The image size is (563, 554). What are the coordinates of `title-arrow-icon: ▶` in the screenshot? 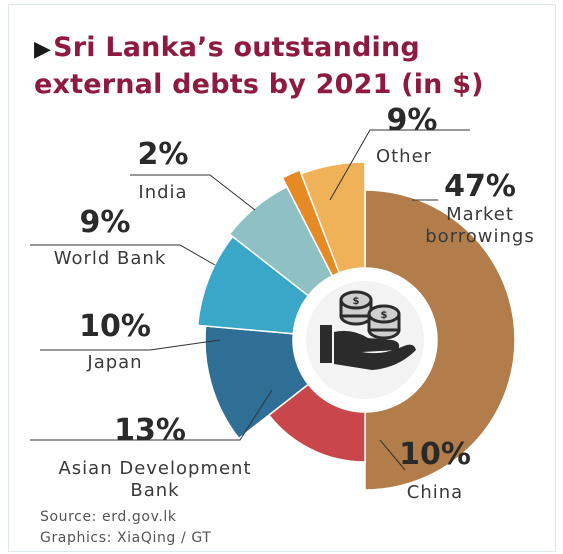 It's located at (43, 49).